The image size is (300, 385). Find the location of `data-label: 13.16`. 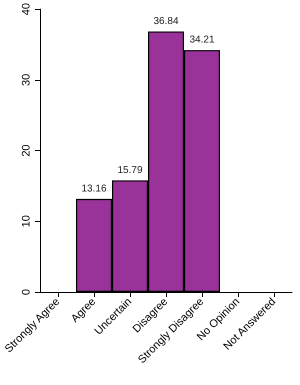

data-label: 13.16 is located at coordinates (94, 188).